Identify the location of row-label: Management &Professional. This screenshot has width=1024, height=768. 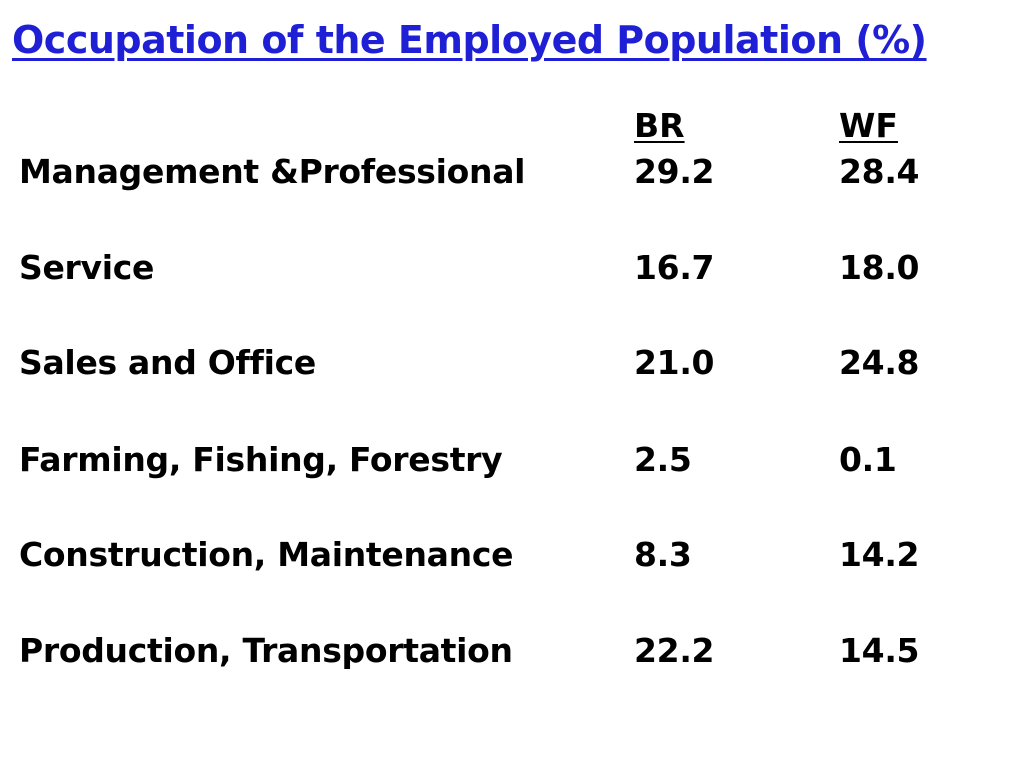
(272, 171).